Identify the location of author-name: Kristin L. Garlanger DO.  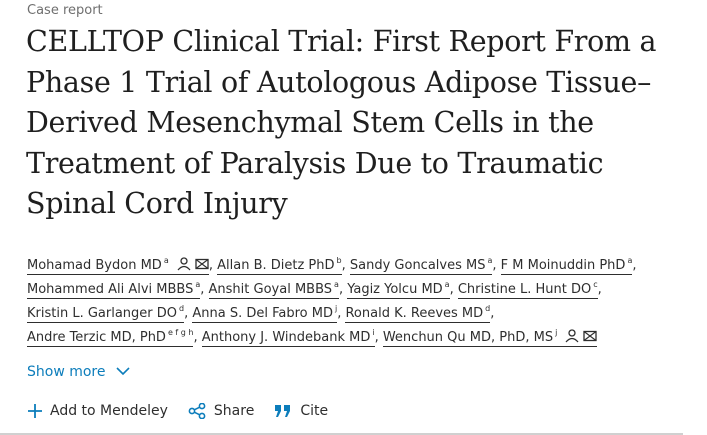
(102, 313).